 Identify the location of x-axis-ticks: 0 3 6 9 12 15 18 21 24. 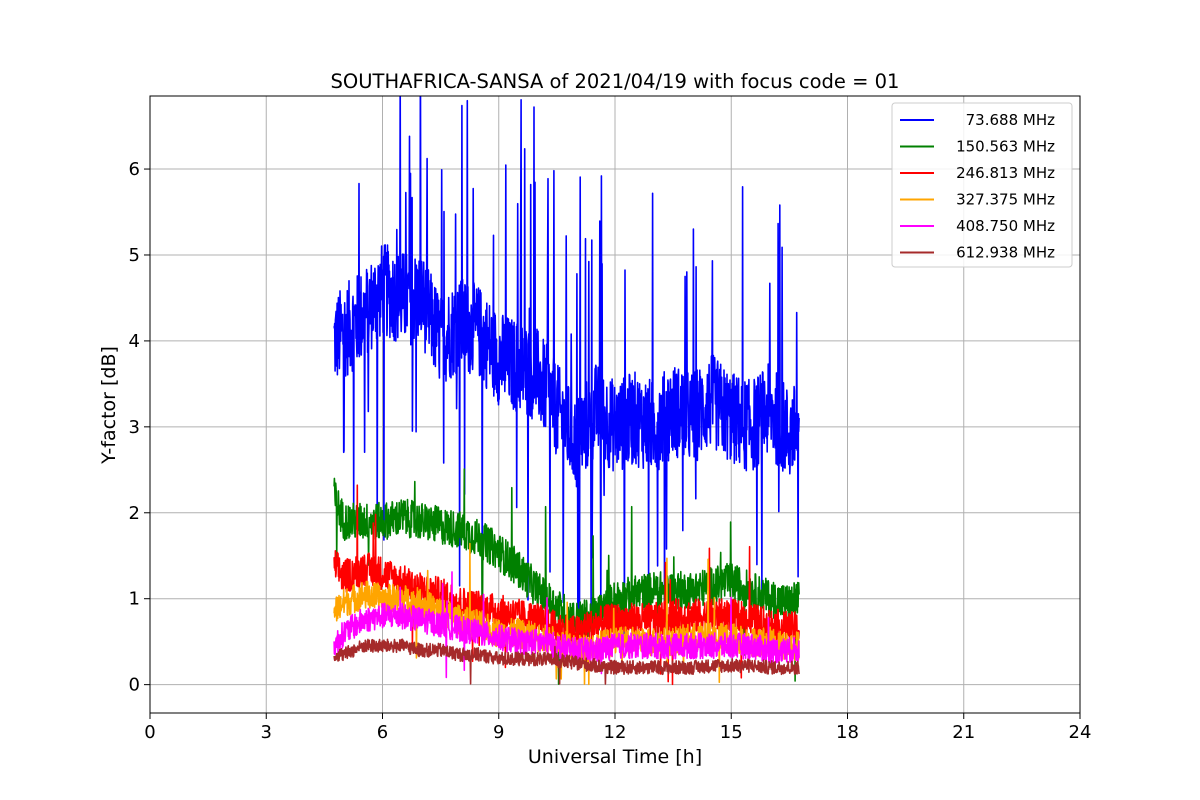
(617, 728).